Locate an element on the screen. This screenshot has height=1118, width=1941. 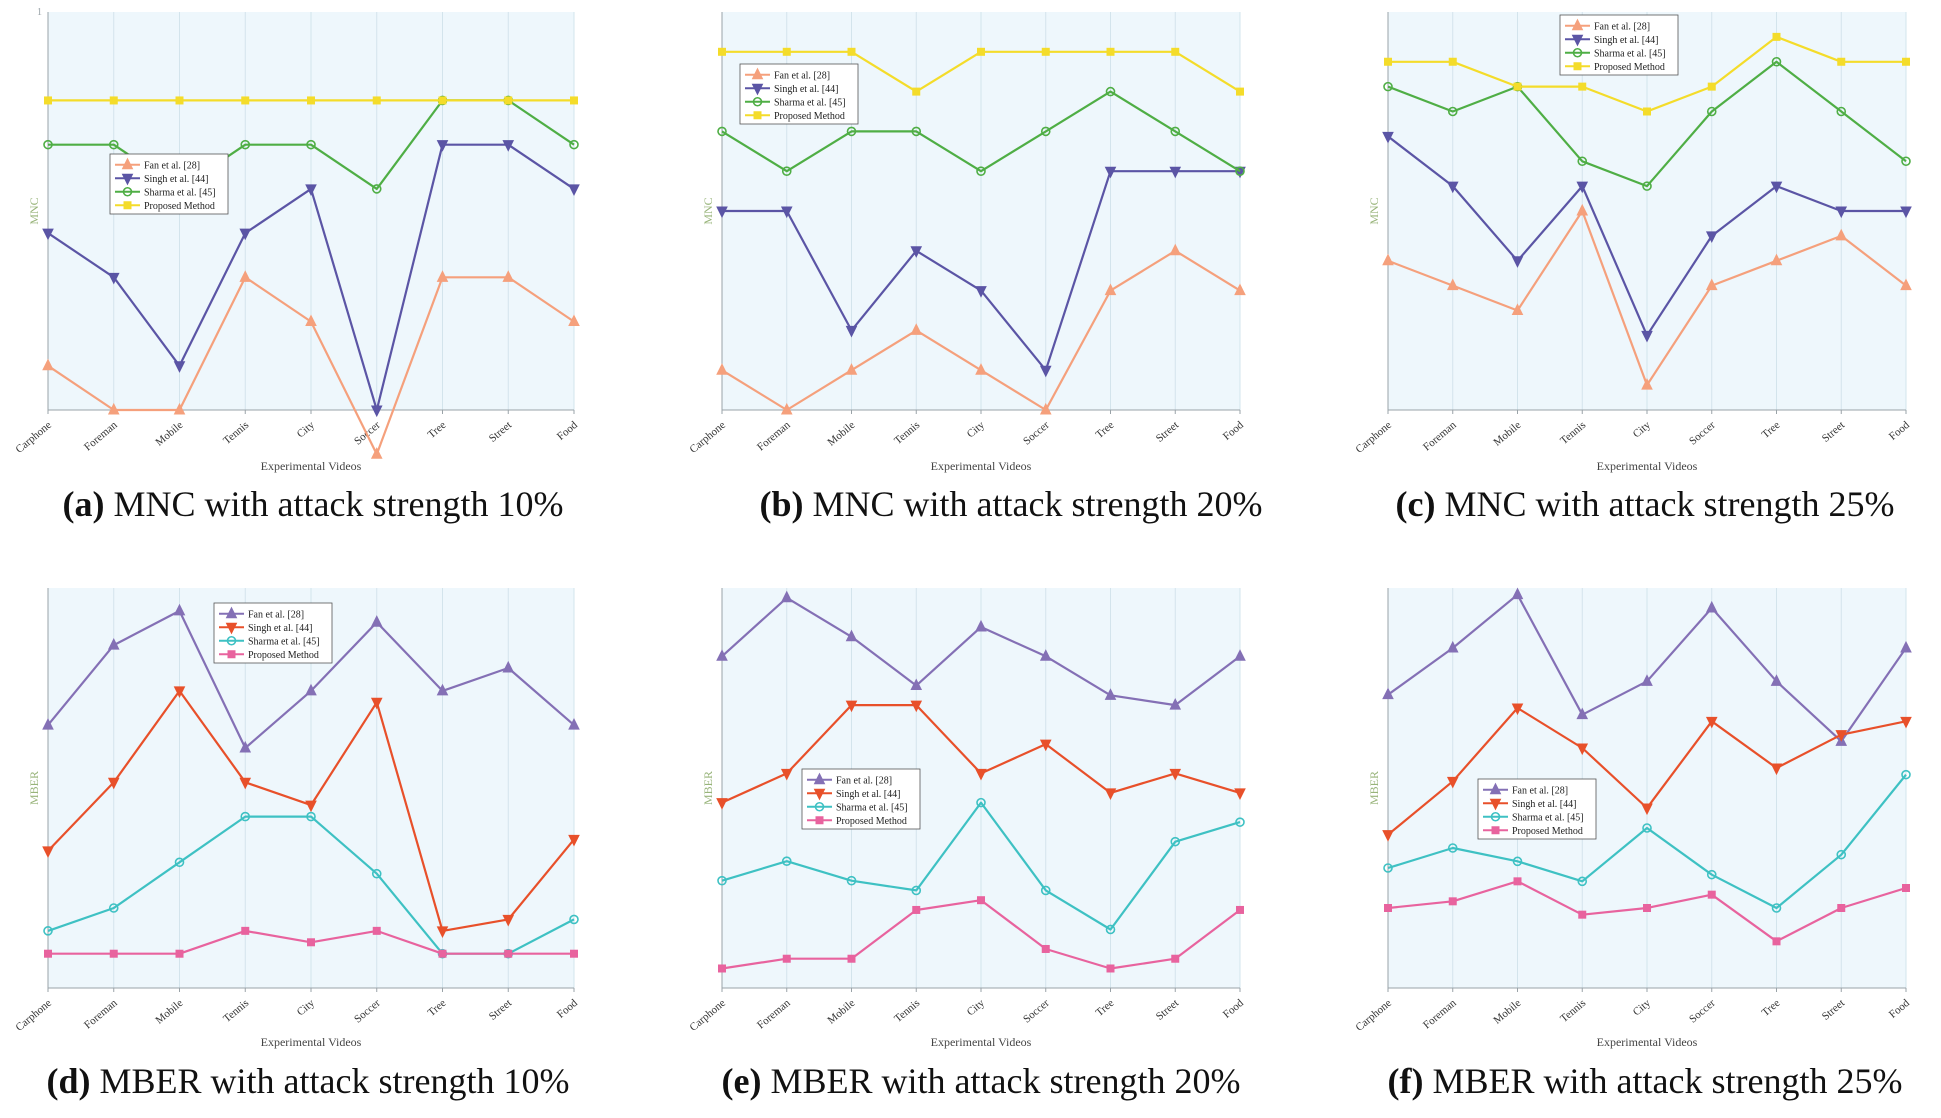
y-axis-label: MBER is located at coordinates (1374, 788).